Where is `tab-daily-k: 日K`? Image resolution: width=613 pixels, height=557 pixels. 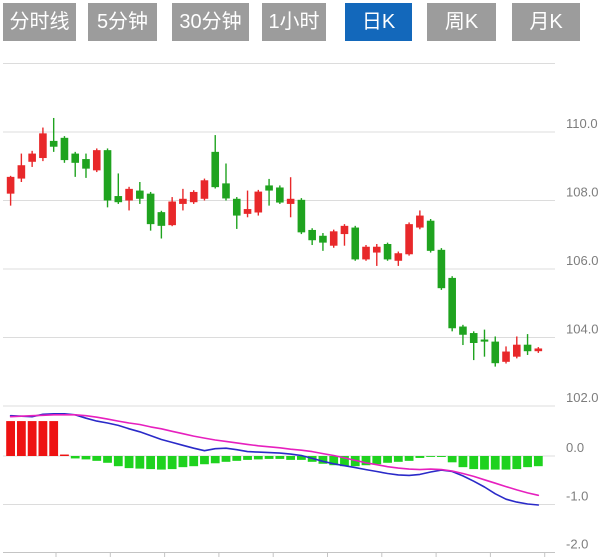 tab-daily-k: 日K is located at coordinates (378, 22).